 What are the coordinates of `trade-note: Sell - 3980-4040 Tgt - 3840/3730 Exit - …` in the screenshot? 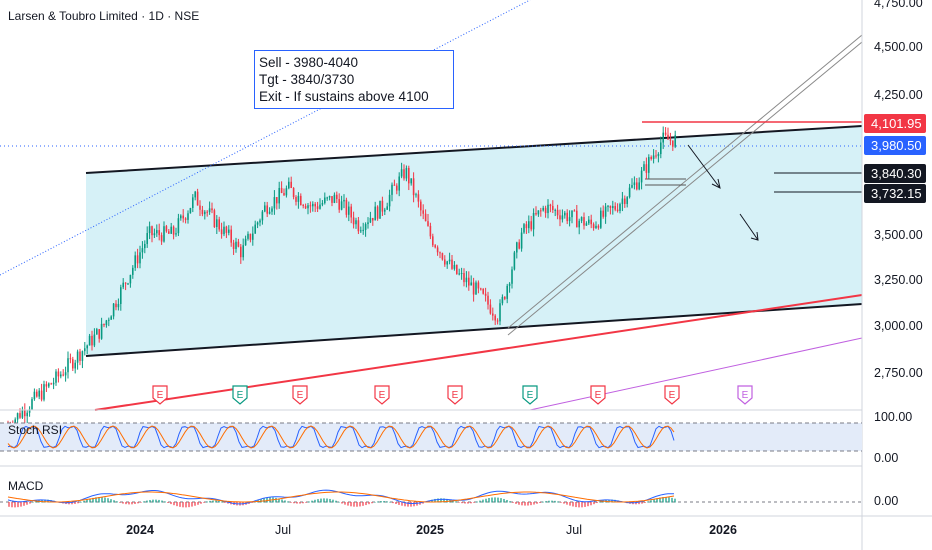 It's located at (354, 79).